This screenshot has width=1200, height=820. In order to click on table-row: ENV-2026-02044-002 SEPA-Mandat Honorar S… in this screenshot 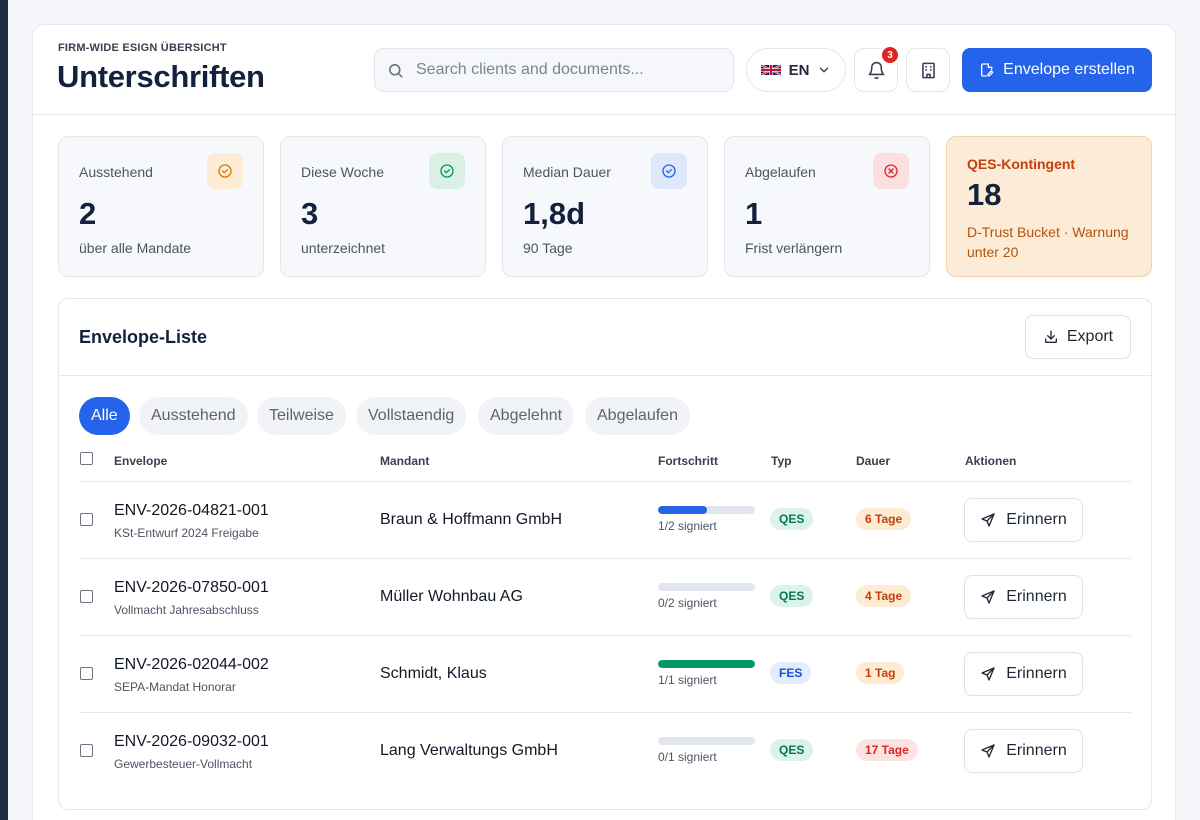, I will do `click(605, 674)`.